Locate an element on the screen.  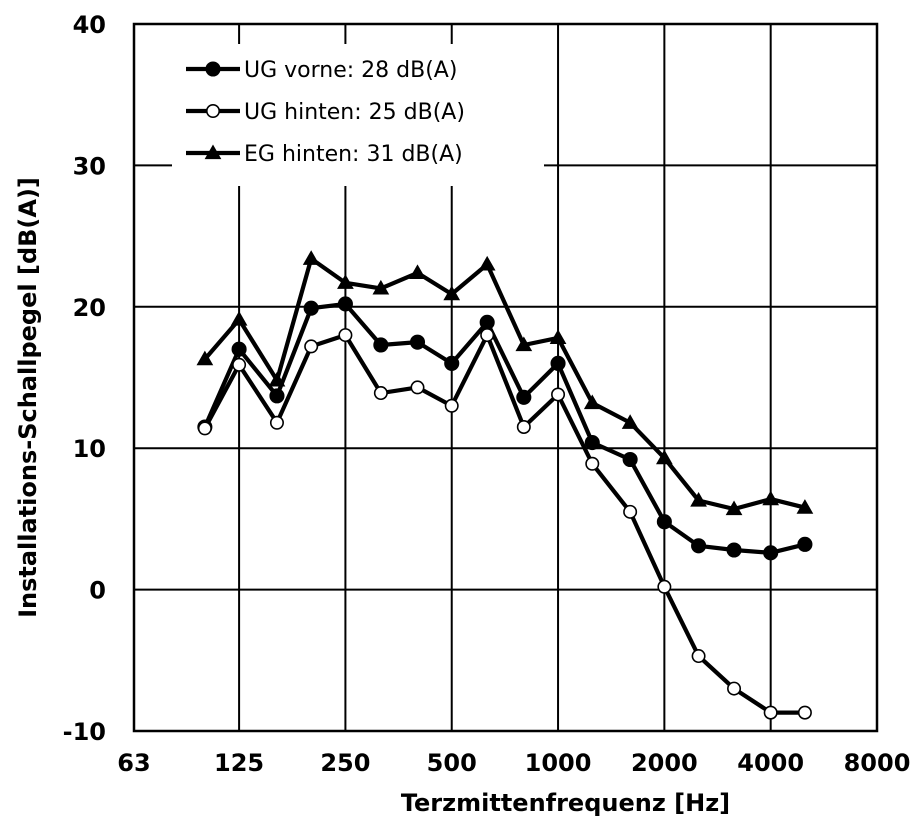
y-tick-label: 10 is located at coordinates (89, 449).